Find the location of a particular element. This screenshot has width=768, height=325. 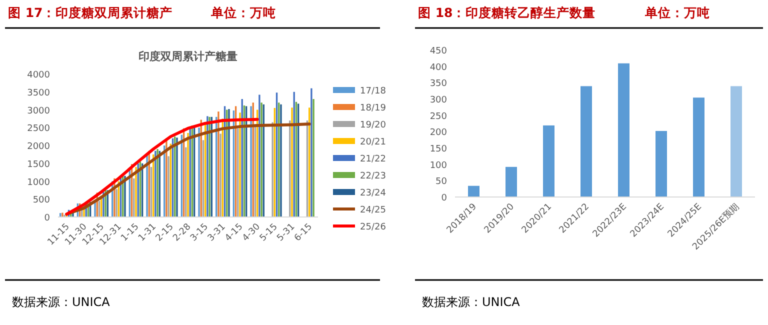

y-tick-label: 350 is located at coordinates (439, 84).